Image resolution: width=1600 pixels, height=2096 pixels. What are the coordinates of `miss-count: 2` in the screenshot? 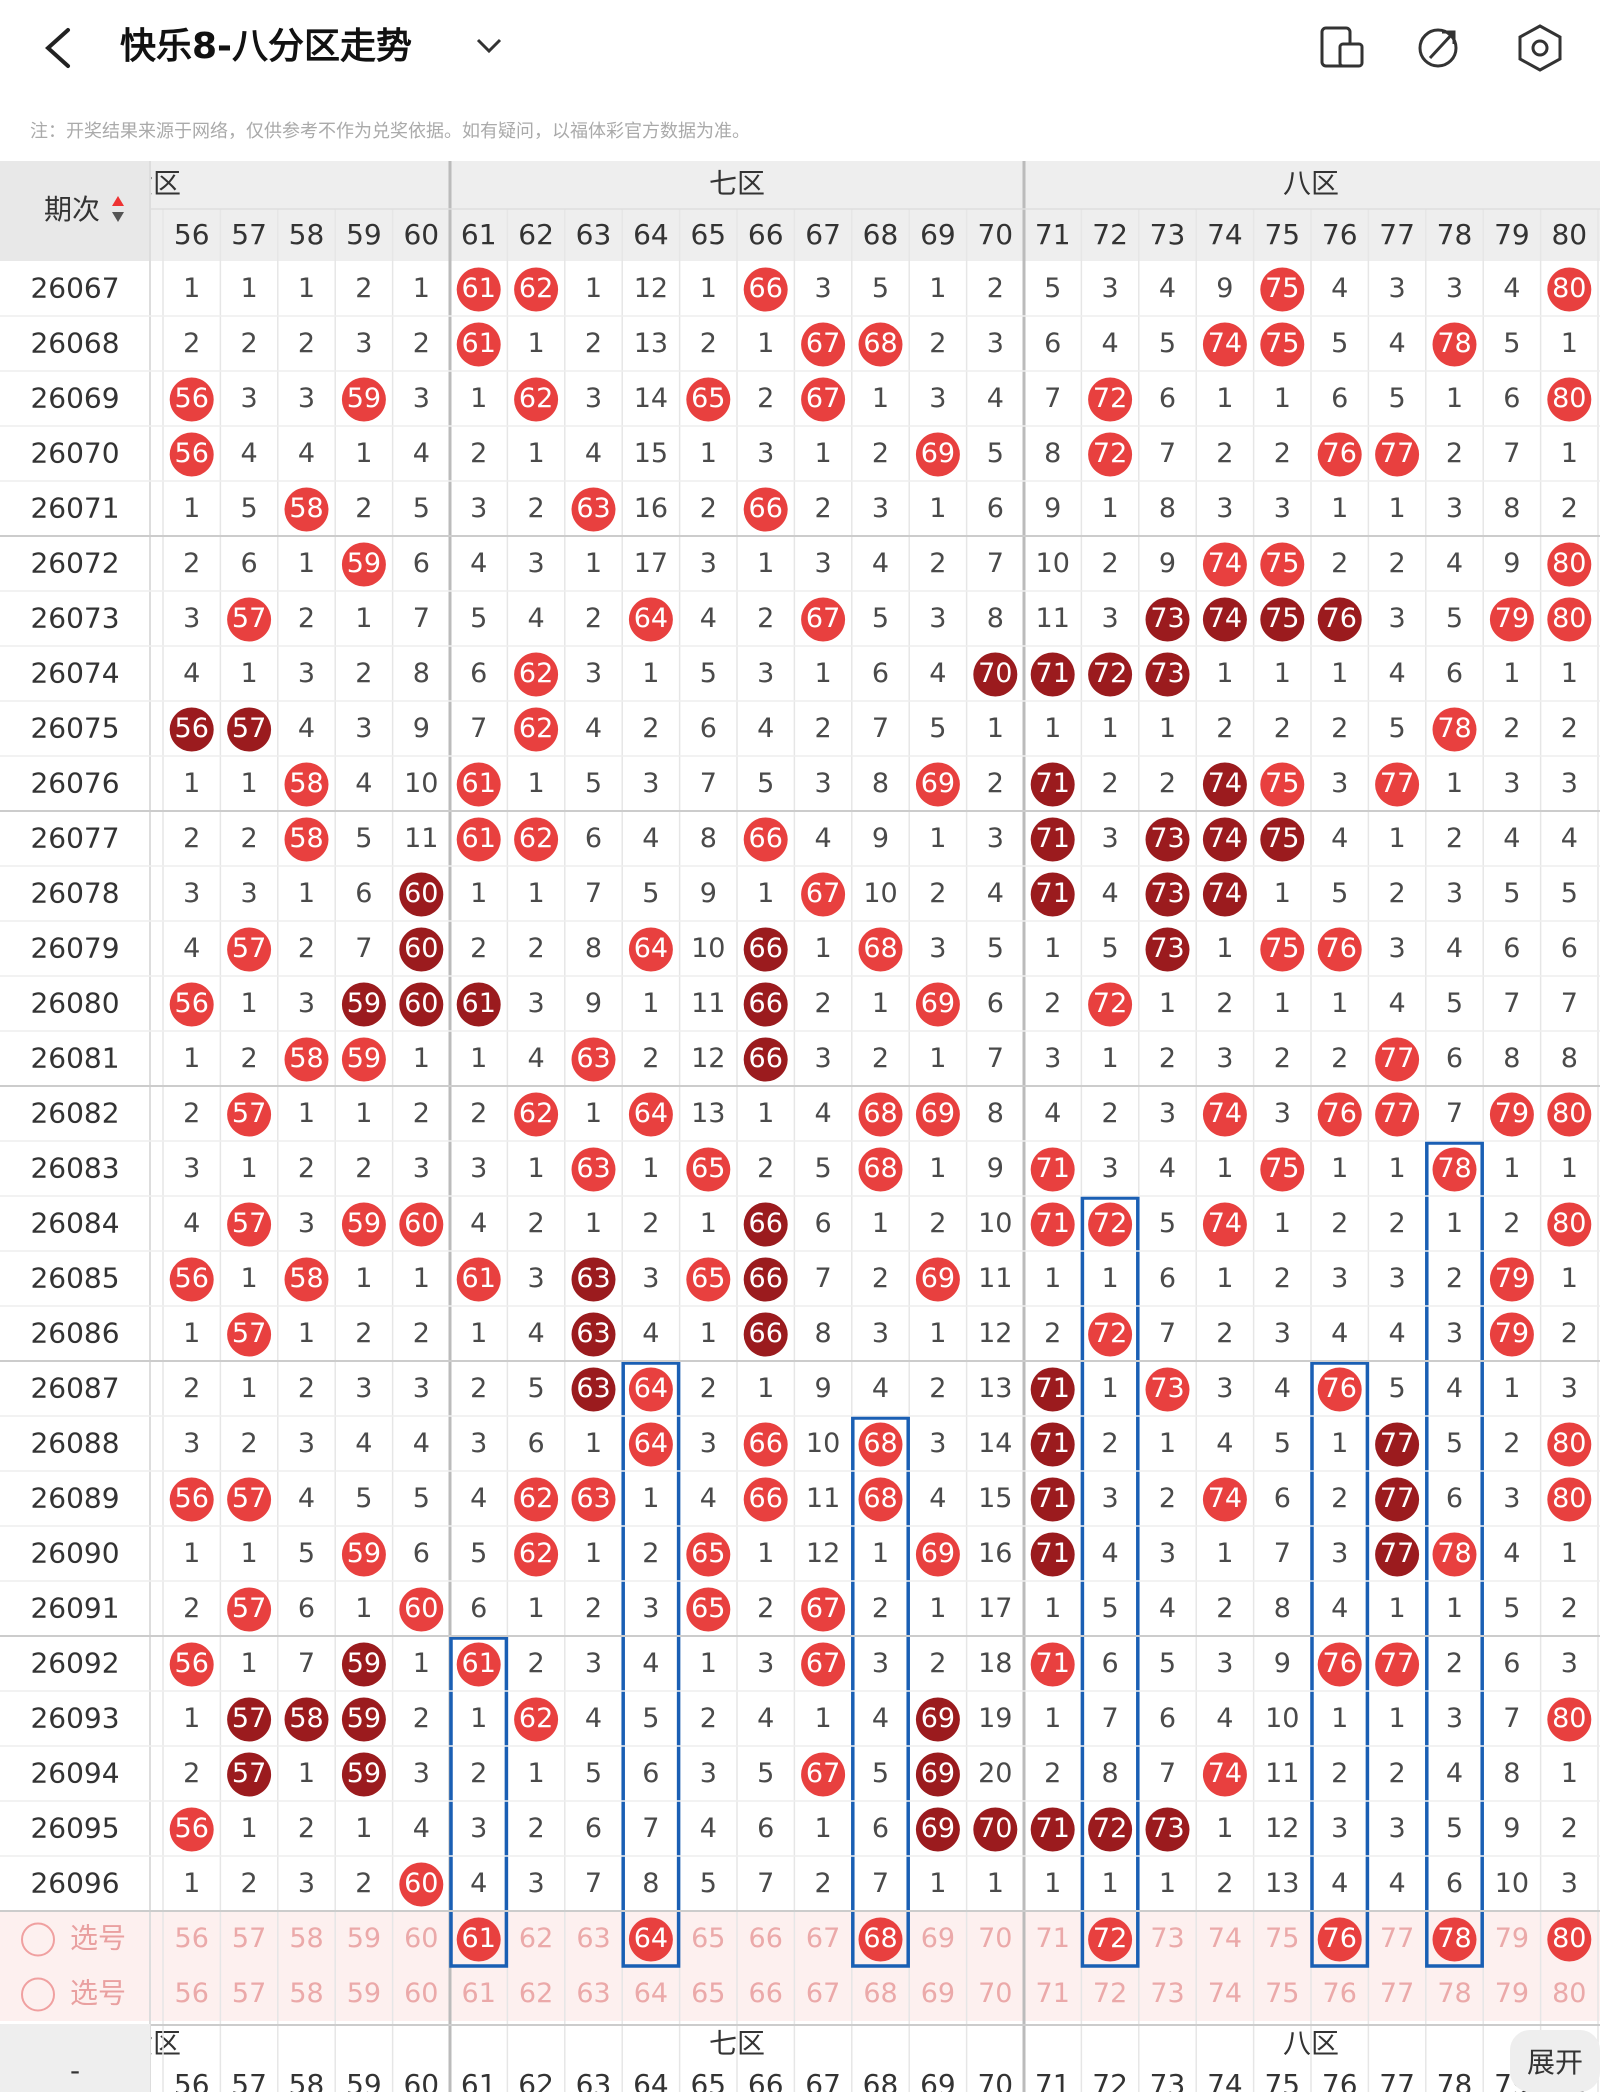 It's located at (650, 1223).